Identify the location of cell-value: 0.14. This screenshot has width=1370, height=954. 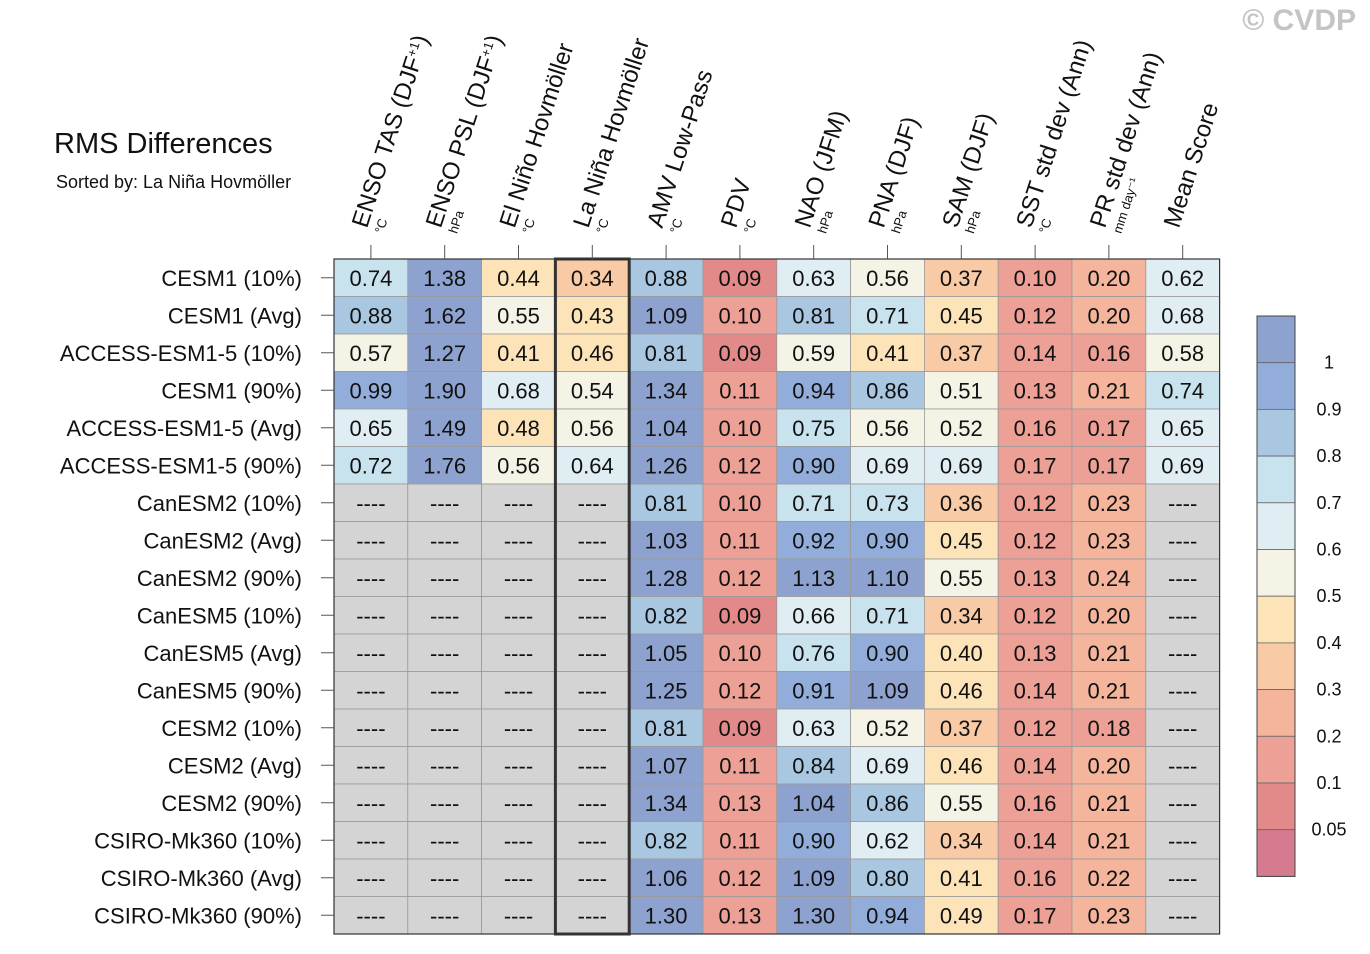
(1035, 690).